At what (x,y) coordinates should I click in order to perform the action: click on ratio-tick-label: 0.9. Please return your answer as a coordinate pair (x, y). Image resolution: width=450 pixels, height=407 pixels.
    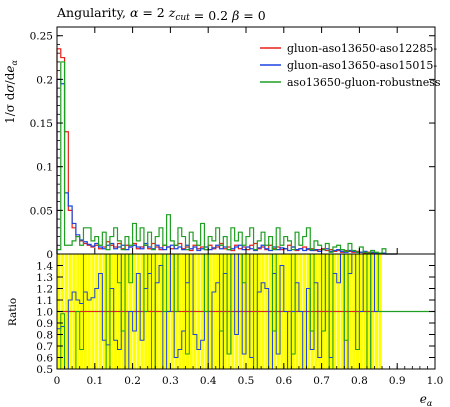
    Looking at the image, I should click on (44, 324).